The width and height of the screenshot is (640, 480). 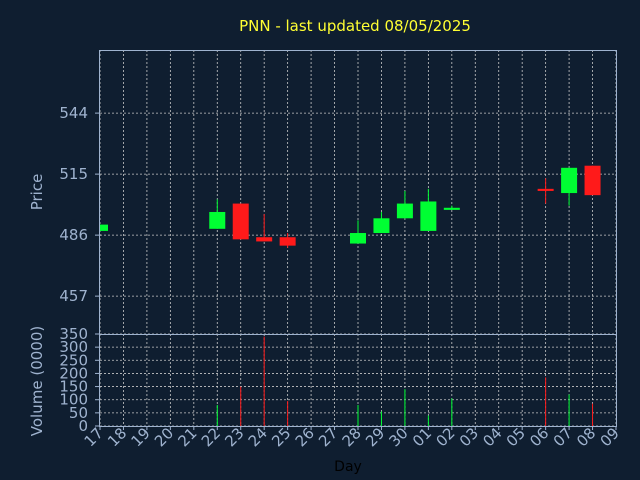 I want to click on price-tick-label: 457, so click(x=73, y=296).